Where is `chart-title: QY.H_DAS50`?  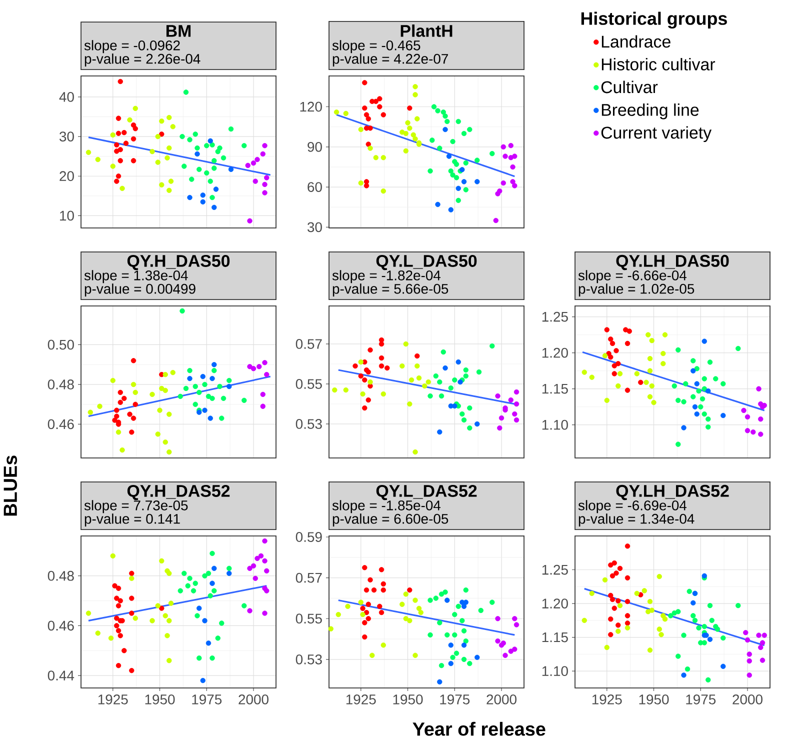
chart-title: QY.H_DAS50 is located at coordinates (178, 262).